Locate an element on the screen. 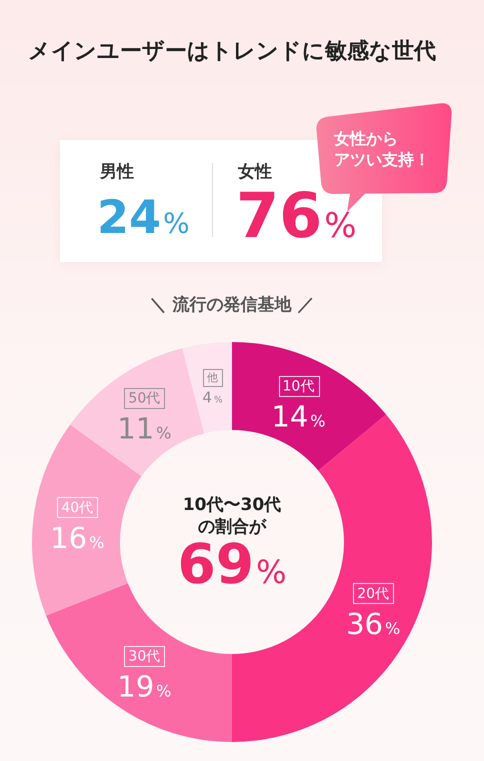 Image resolution: width=484 pixels, height=761 pixels. slice-label: 20代 is located at coordinates (373, 594).